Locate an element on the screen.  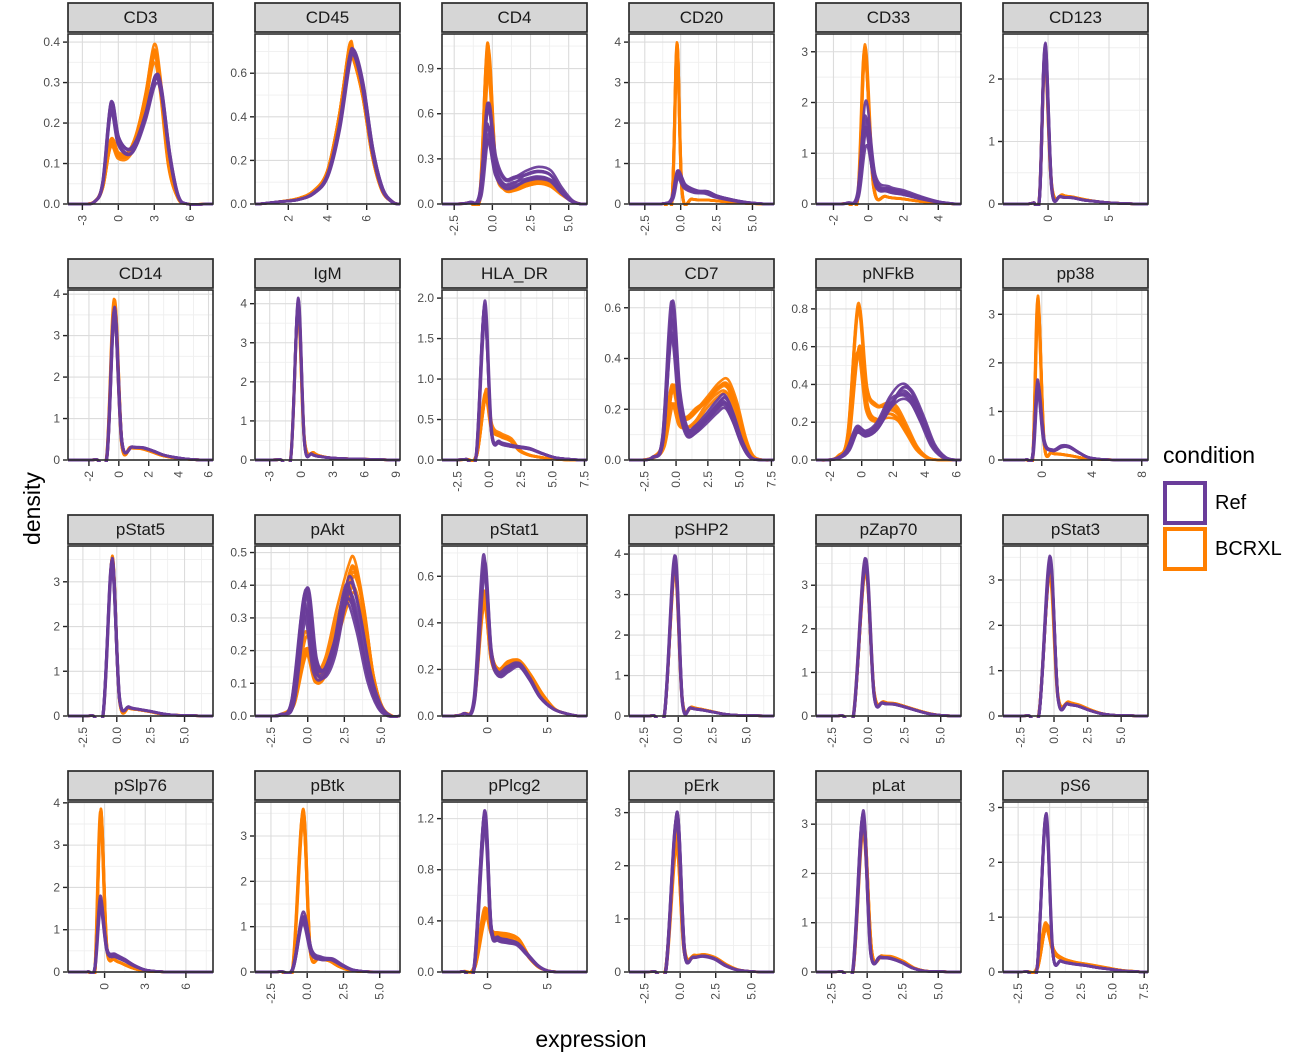
x-tick-label: -2 is located at coordinates (833, 220).